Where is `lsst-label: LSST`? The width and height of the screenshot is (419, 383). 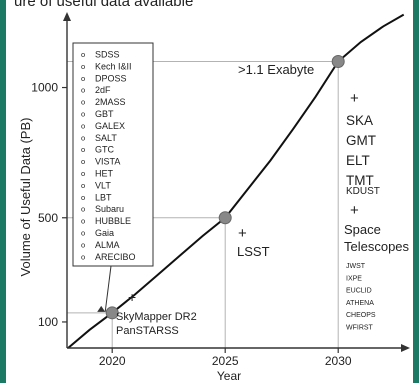
lsst-label: LSST is located at coordinates (253, 251).